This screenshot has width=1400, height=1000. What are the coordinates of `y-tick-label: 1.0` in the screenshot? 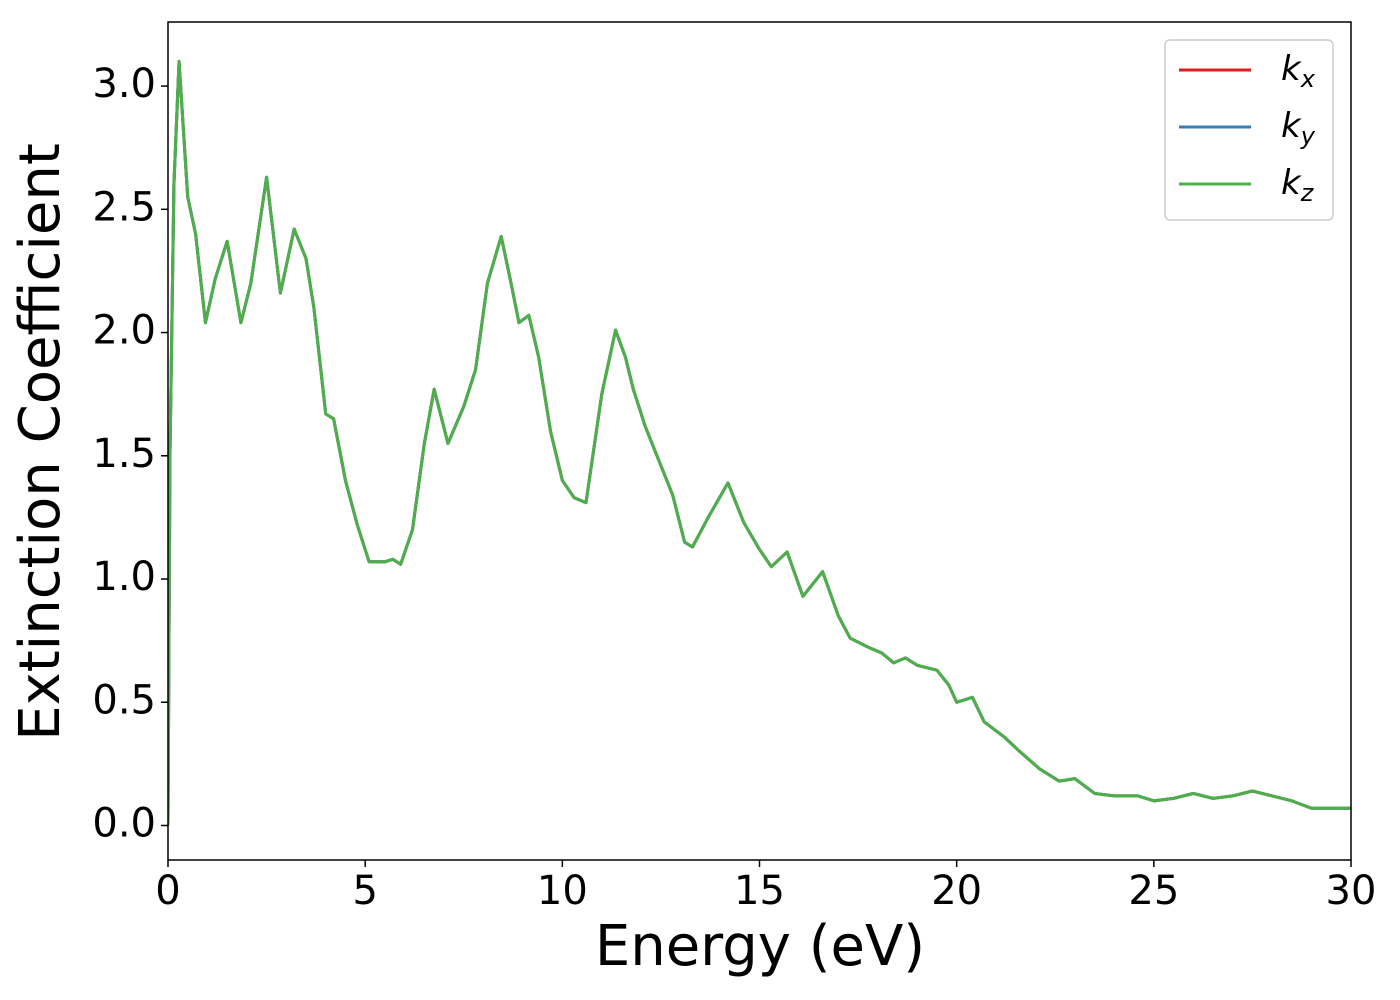 It's located at (124, 577).